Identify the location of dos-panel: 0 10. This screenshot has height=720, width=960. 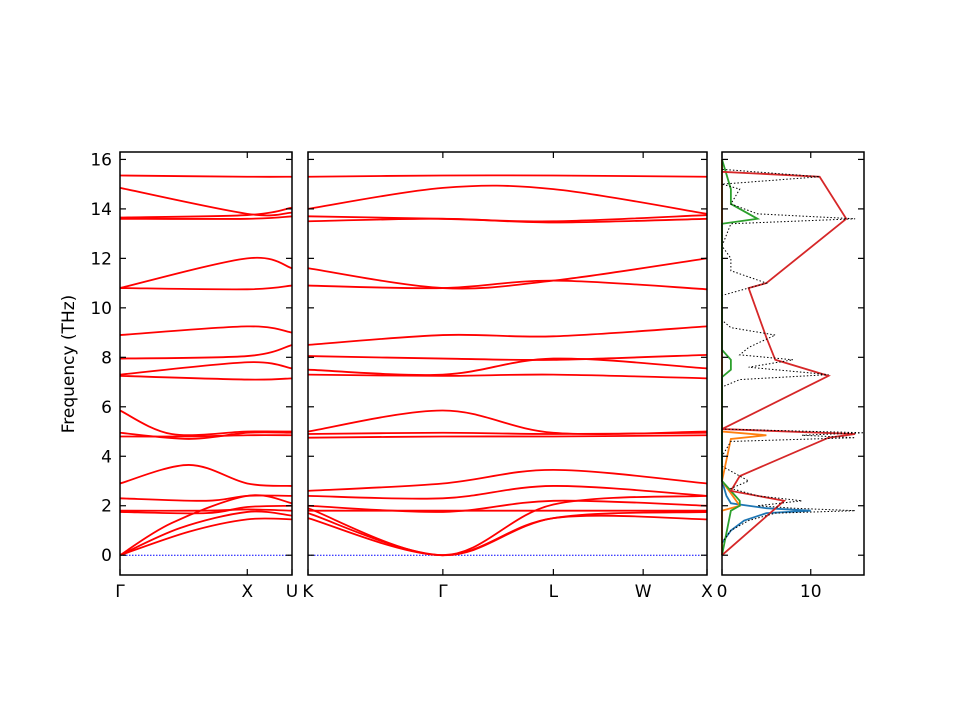
(791, 376).